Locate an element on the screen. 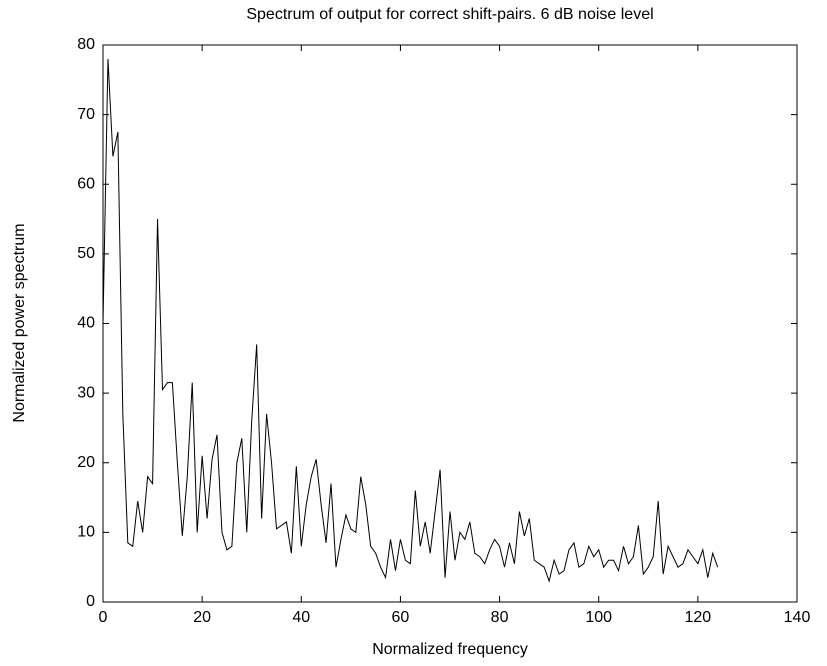 The width and height of the screenshot is (827, 666). x-tick-label: 20 is located at coordinates (202, 617).